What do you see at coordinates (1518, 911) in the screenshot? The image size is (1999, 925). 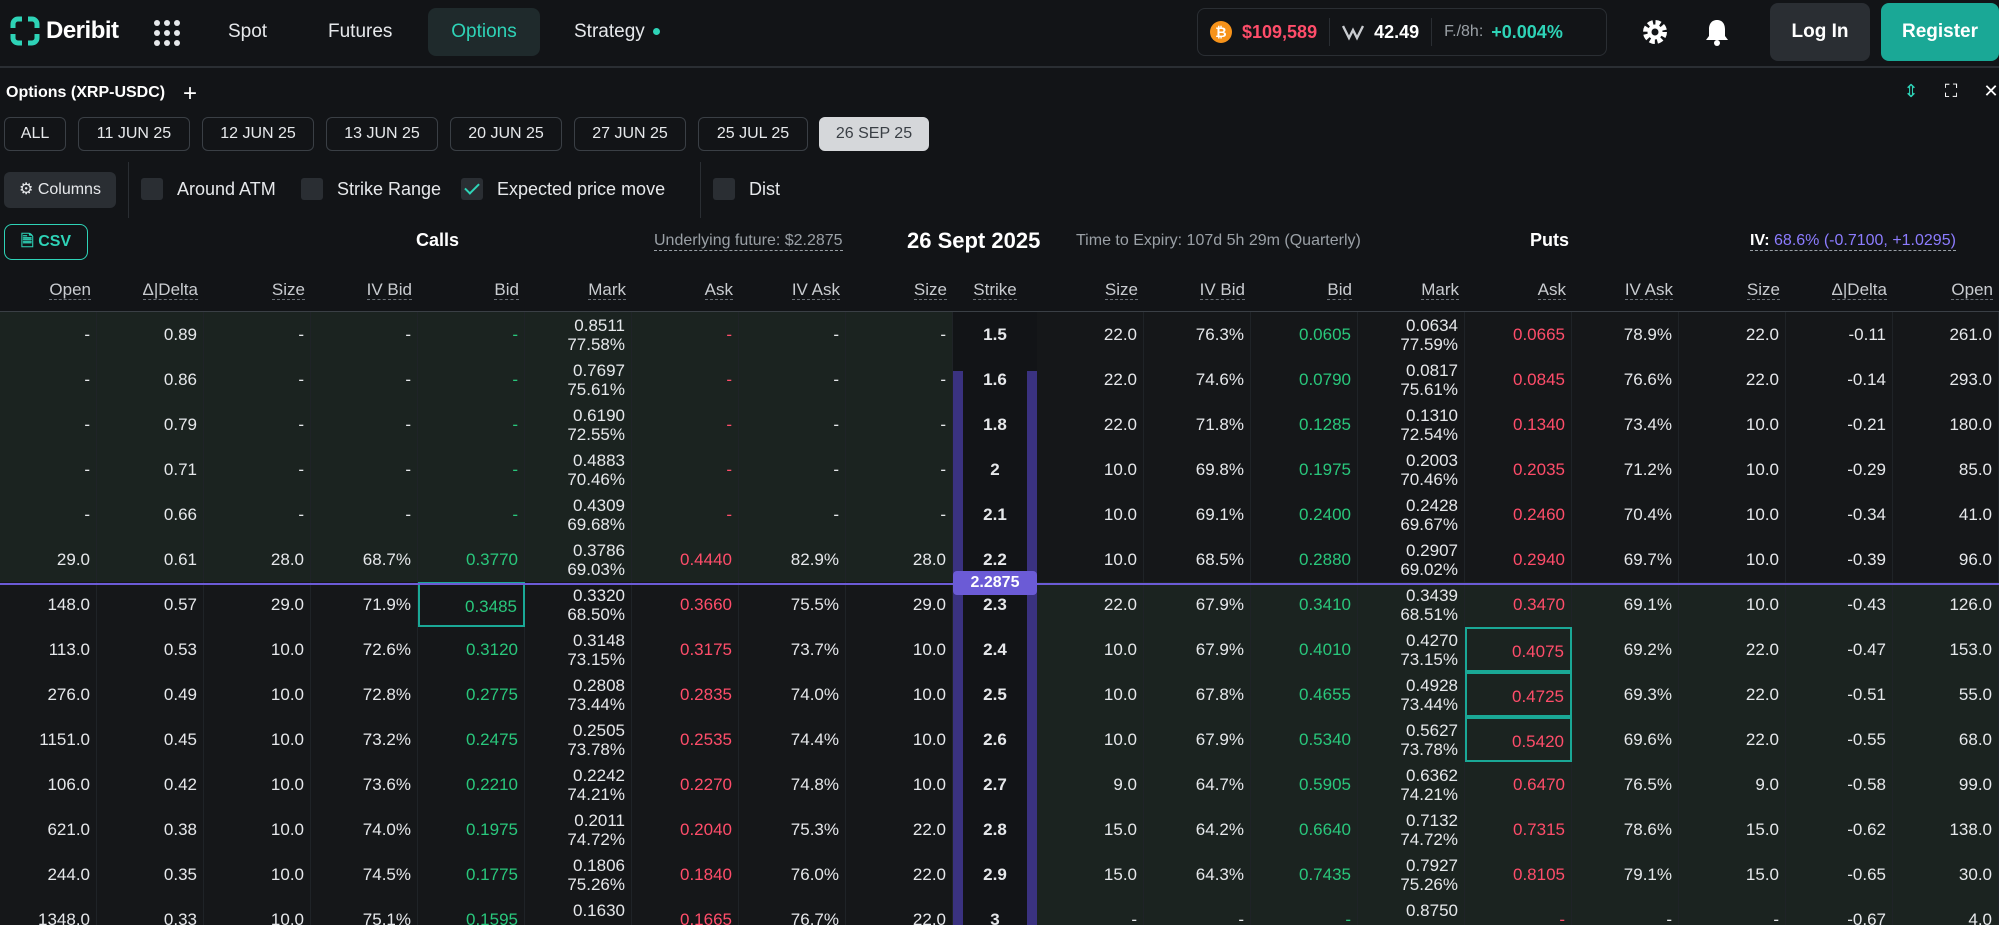 I see `put-ask-cell: -` at bounding box center [1518, 911].